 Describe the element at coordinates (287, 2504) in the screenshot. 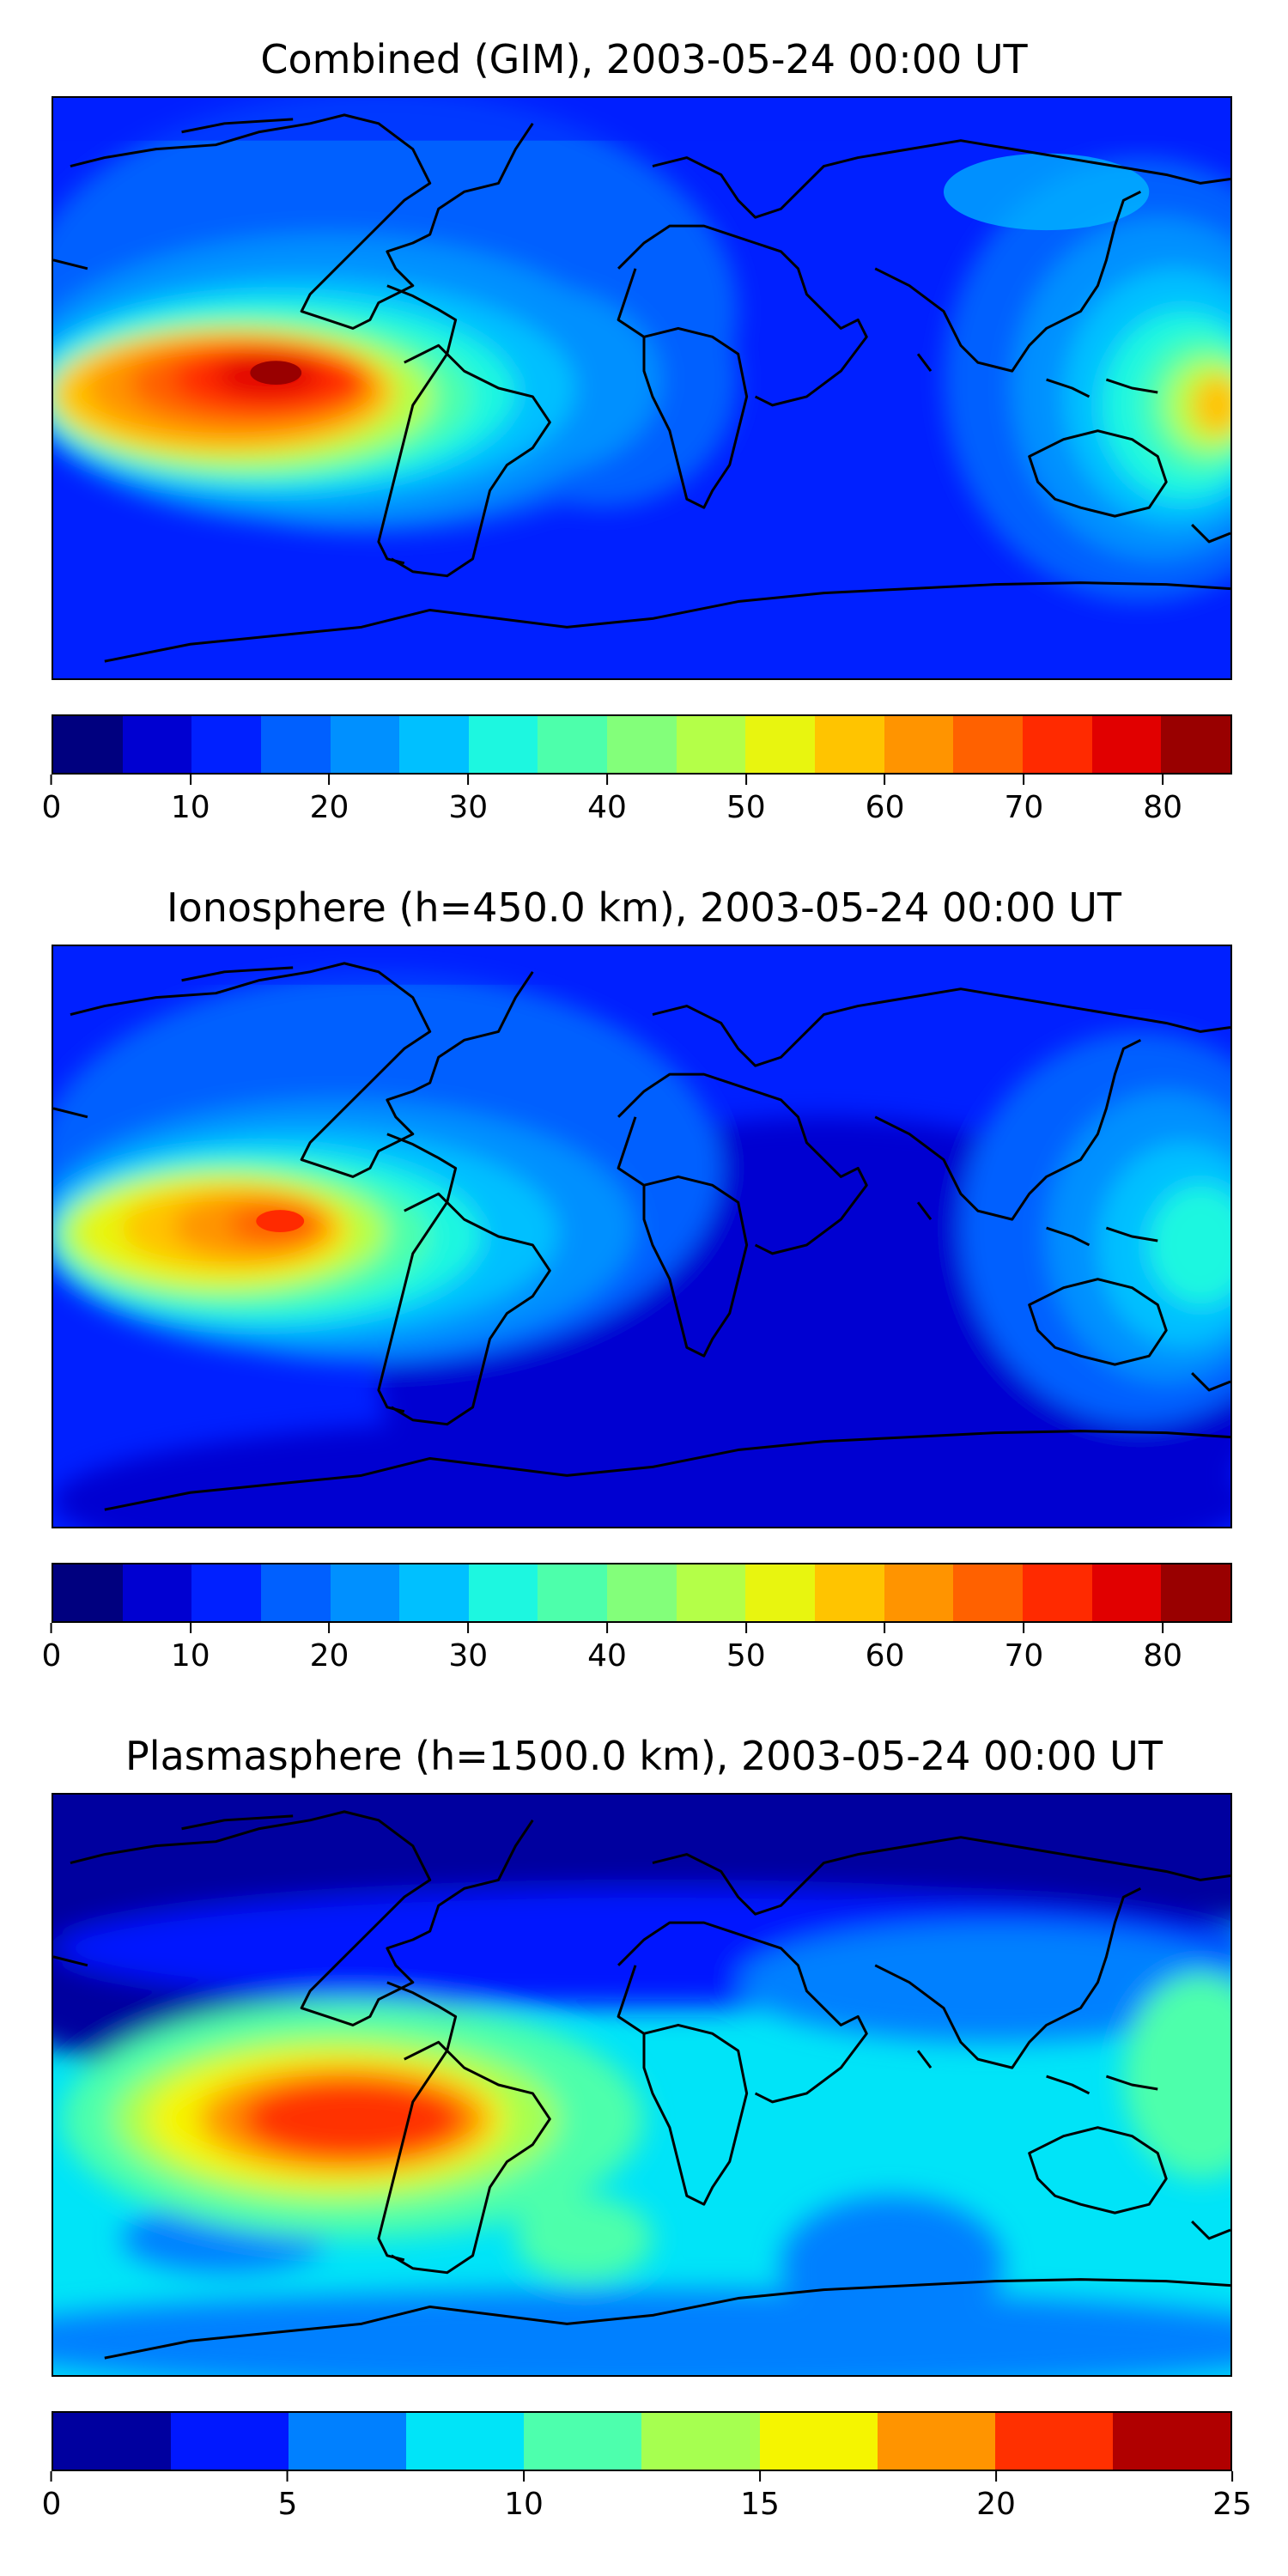

I see `tick-label: 5` at that location.